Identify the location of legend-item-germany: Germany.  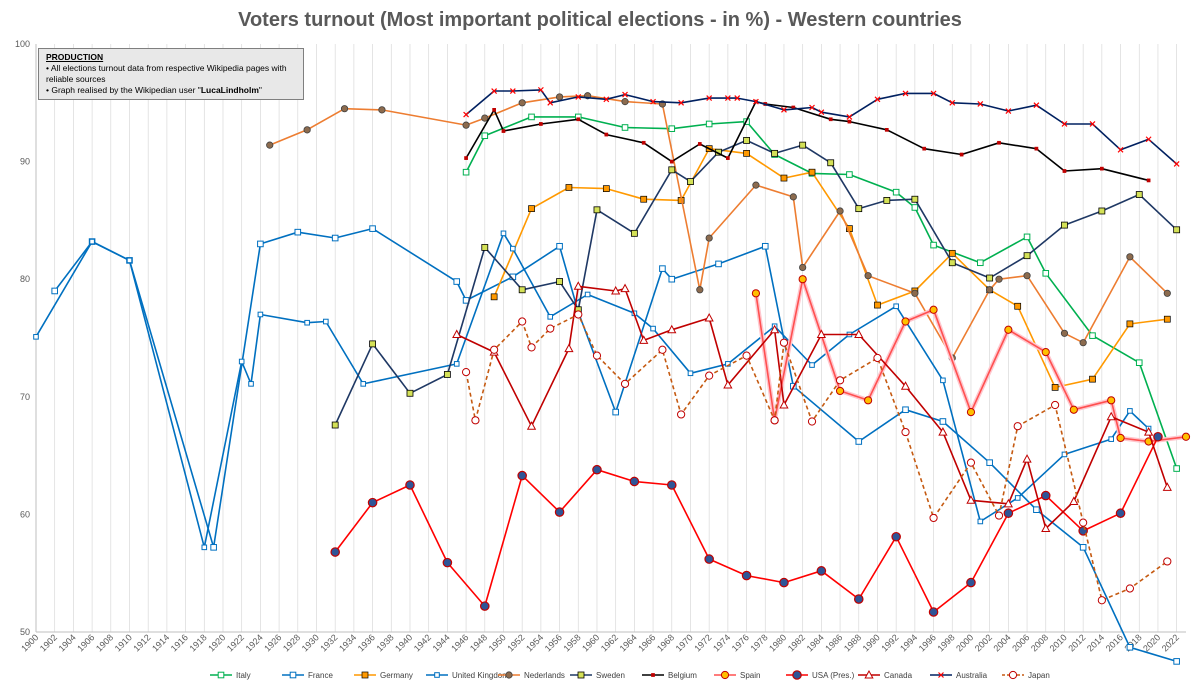
(383, 675).